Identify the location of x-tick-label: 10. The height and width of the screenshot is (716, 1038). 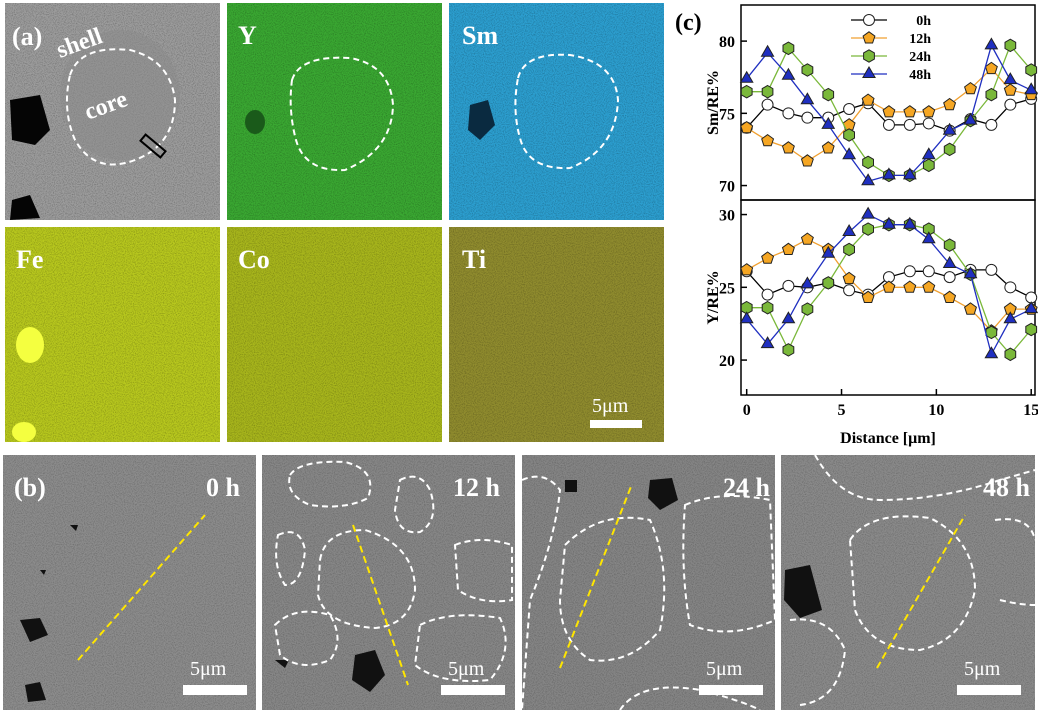
(936, 410).